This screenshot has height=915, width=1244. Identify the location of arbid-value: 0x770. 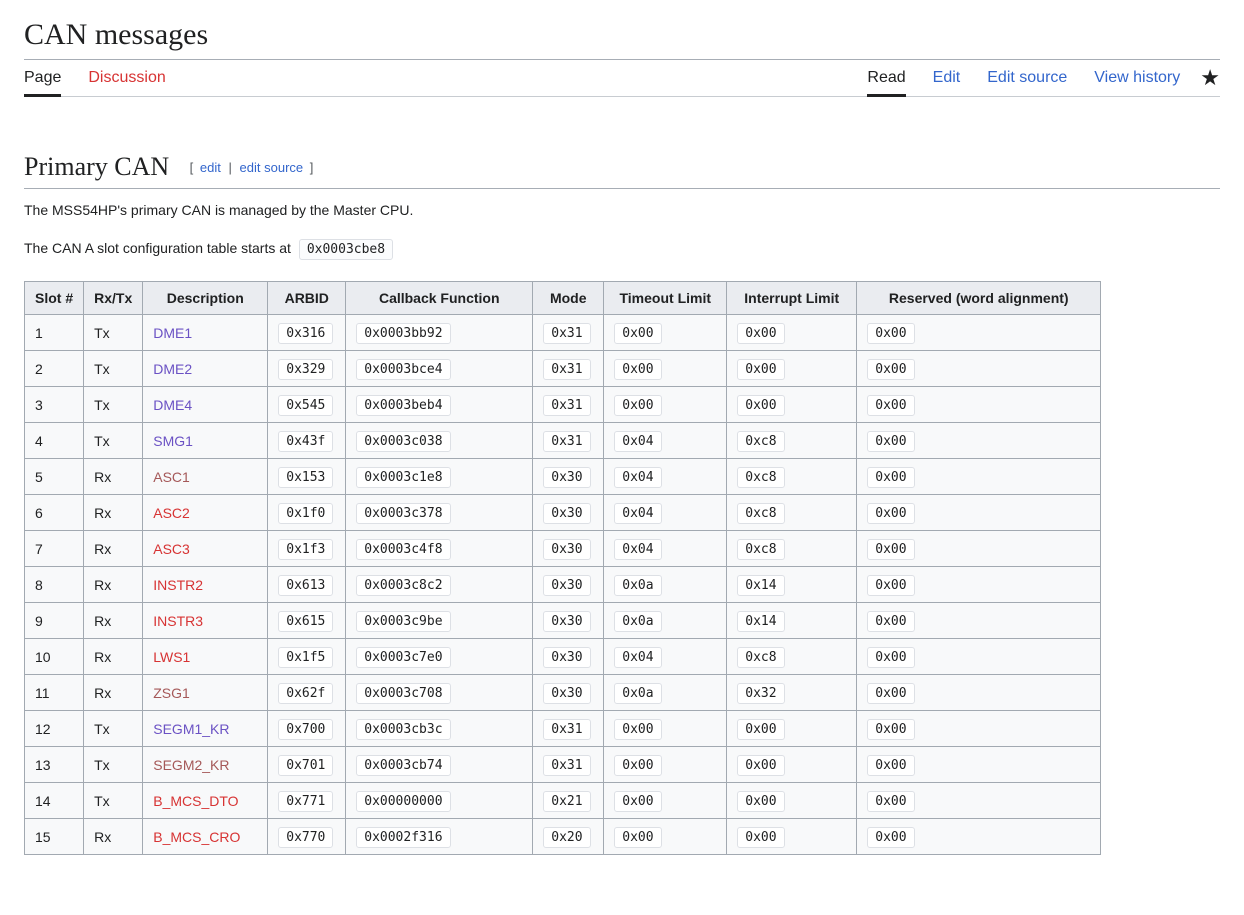
(306, 838).